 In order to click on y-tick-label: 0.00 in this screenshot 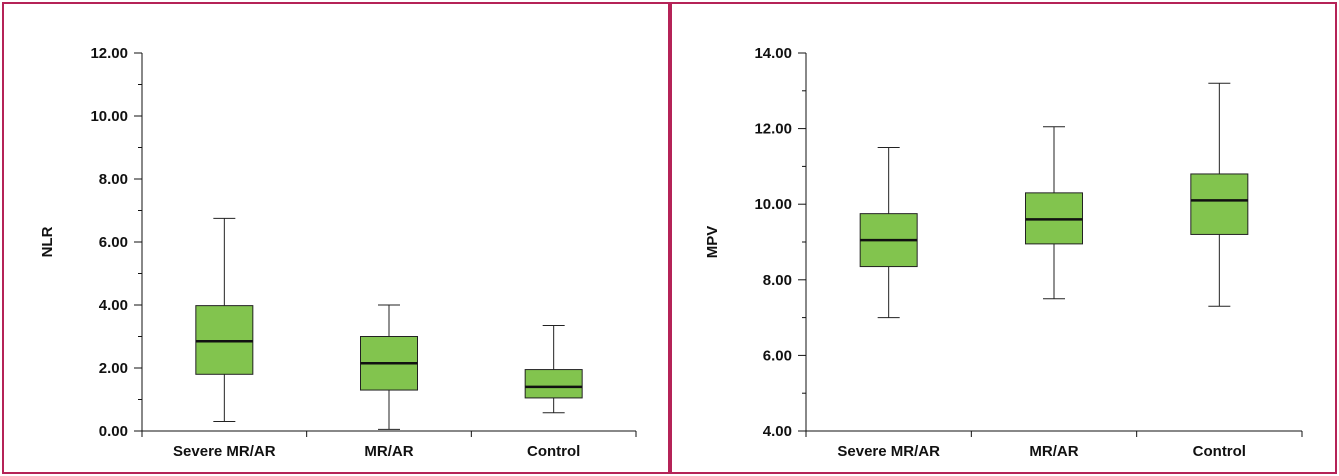, I will do `click(113, 431)`.